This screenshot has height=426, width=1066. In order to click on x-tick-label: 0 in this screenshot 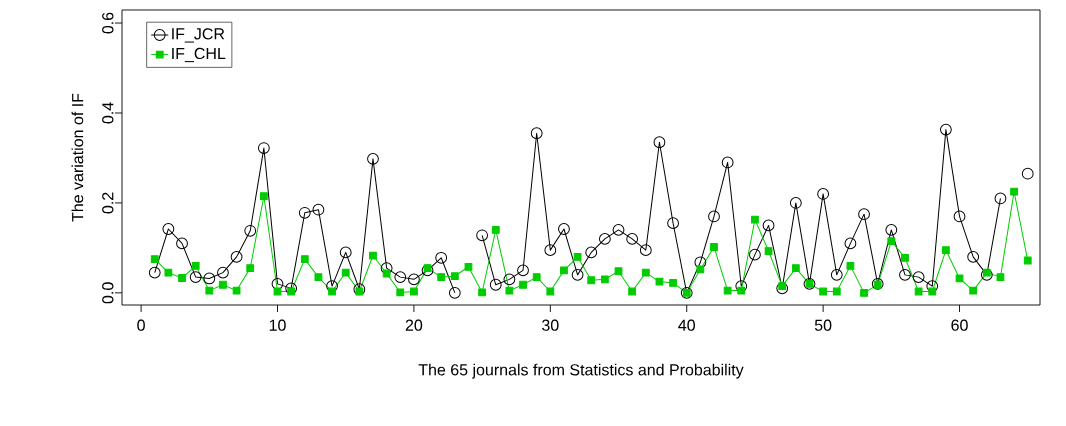, I will do `click(141, 325)`.